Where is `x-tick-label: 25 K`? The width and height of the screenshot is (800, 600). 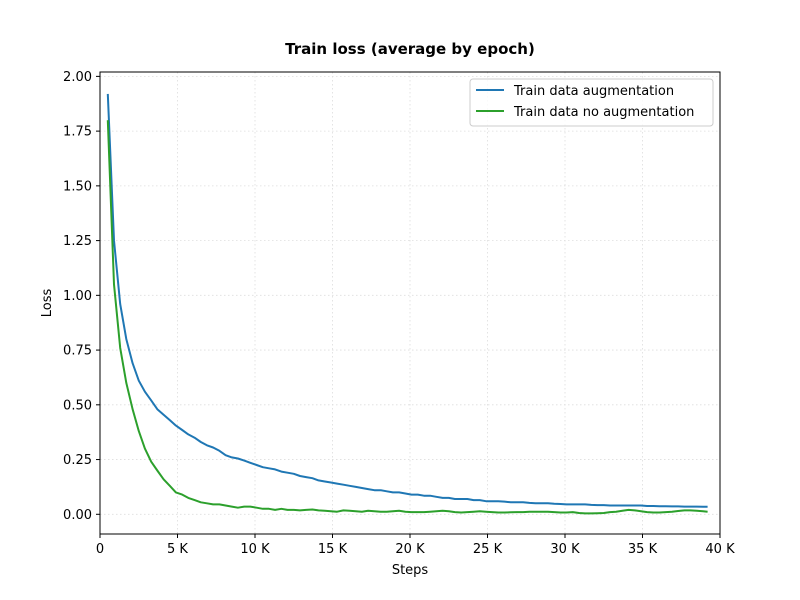
x-tick-label: 25 K is located at coordinates (488, 549).